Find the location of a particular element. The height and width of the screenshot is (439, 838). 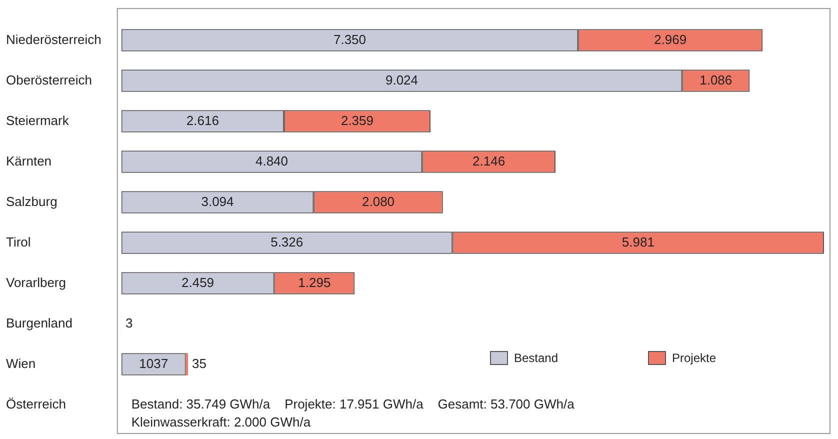

data-label: 1037 is located at coordinates (153, 363).